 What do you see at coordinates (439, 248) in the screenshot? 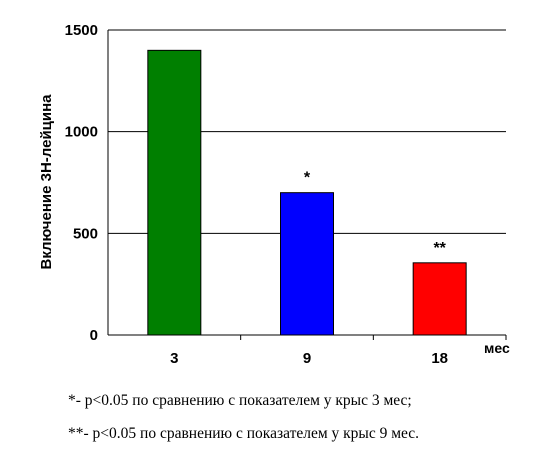
I see `significance-mark: **` at bounding box center [439, 248].